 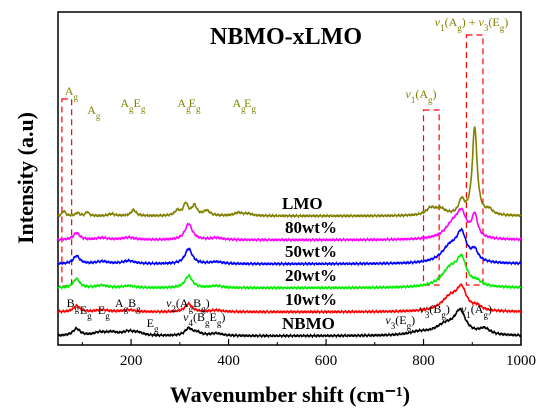 What do you see at coordinates (435, 309) in the screenshot?
I see `bottom-peak-label-8-part: (B` at bounding box center [435, 309].